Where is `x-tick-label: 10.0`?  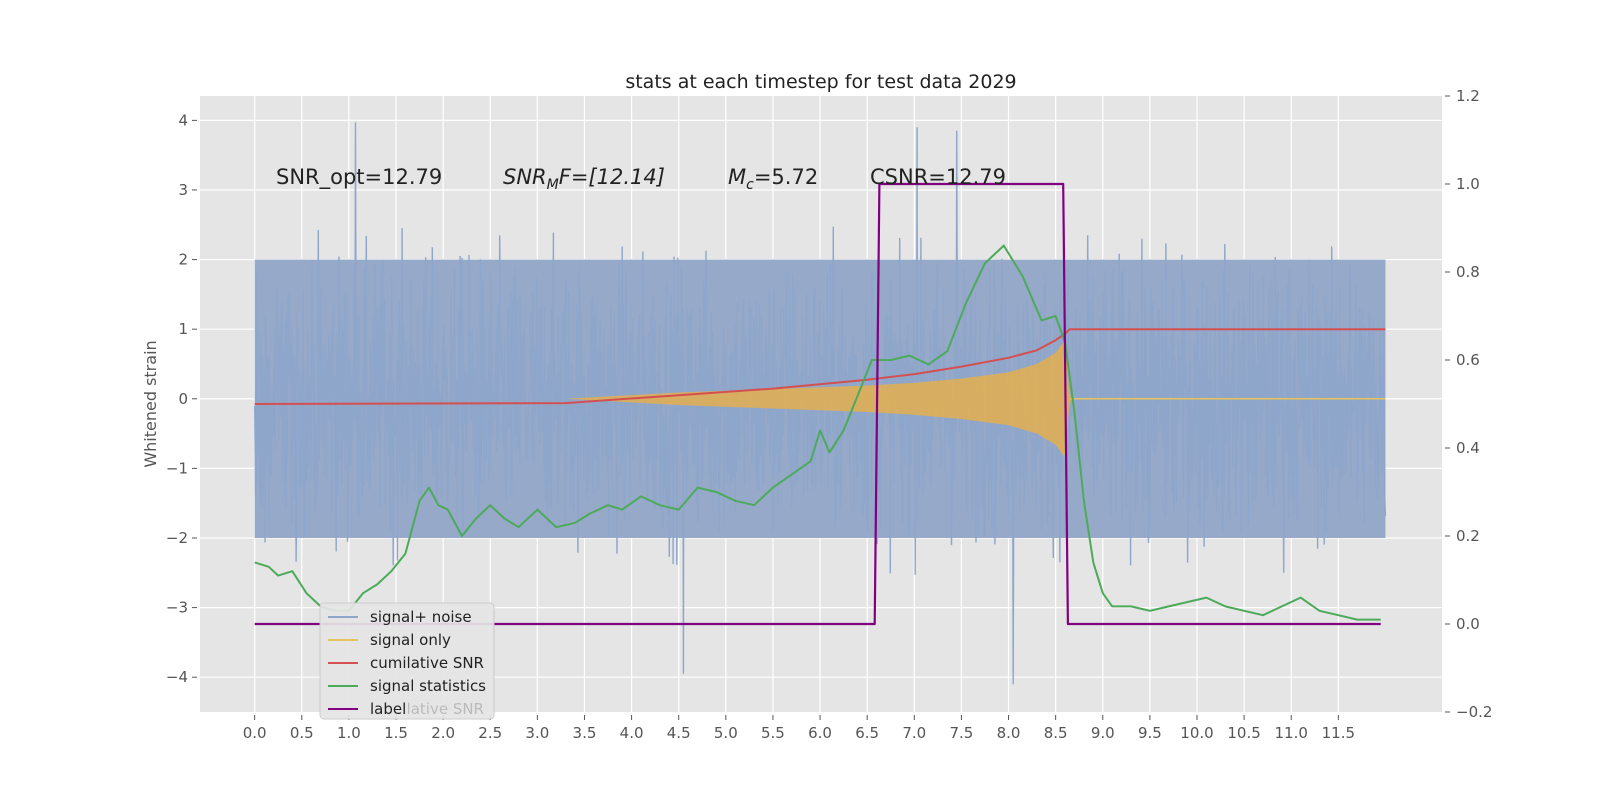
x-tick-label: 10.0 is located at coordinates (1196, 733).